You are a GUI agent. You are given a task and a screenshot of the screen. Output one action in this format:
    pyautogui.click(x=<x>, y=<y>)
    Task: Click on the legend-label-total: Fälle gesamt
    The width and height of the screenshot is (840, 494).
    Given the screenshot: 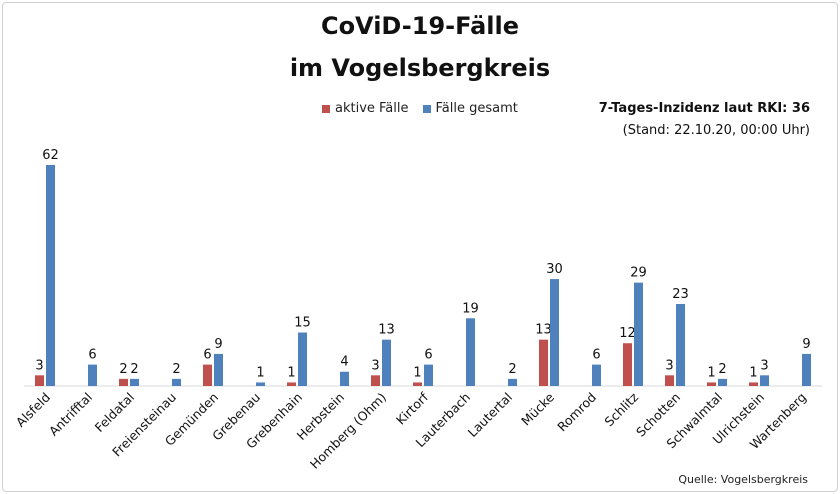 What is the action you would take?
    pyautogui.click(x=476, y=108)
    